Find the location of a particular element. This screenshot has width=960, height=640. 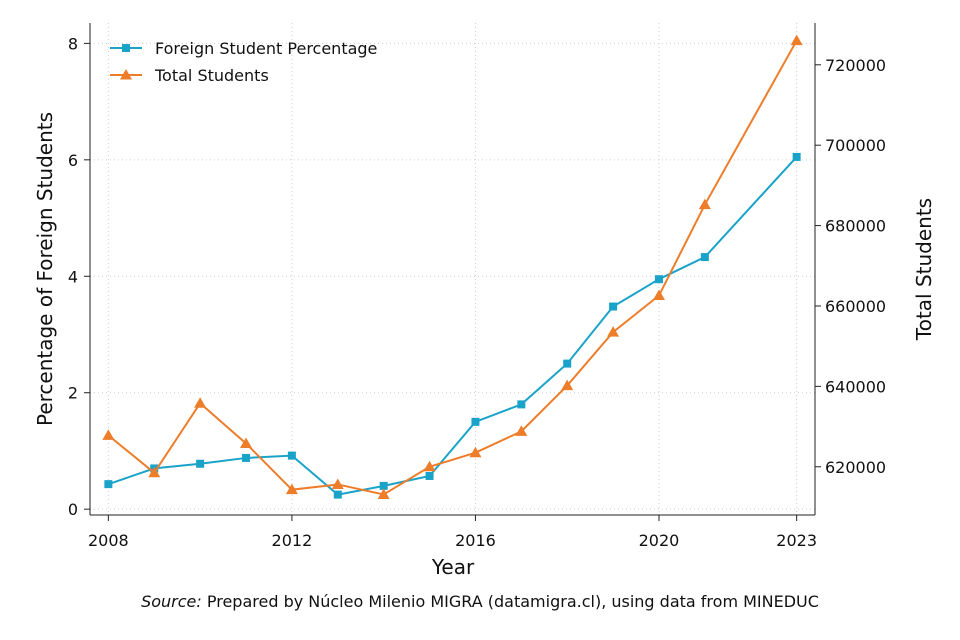

y-left-tick-label: 0 is located at coordinates (73, 509).